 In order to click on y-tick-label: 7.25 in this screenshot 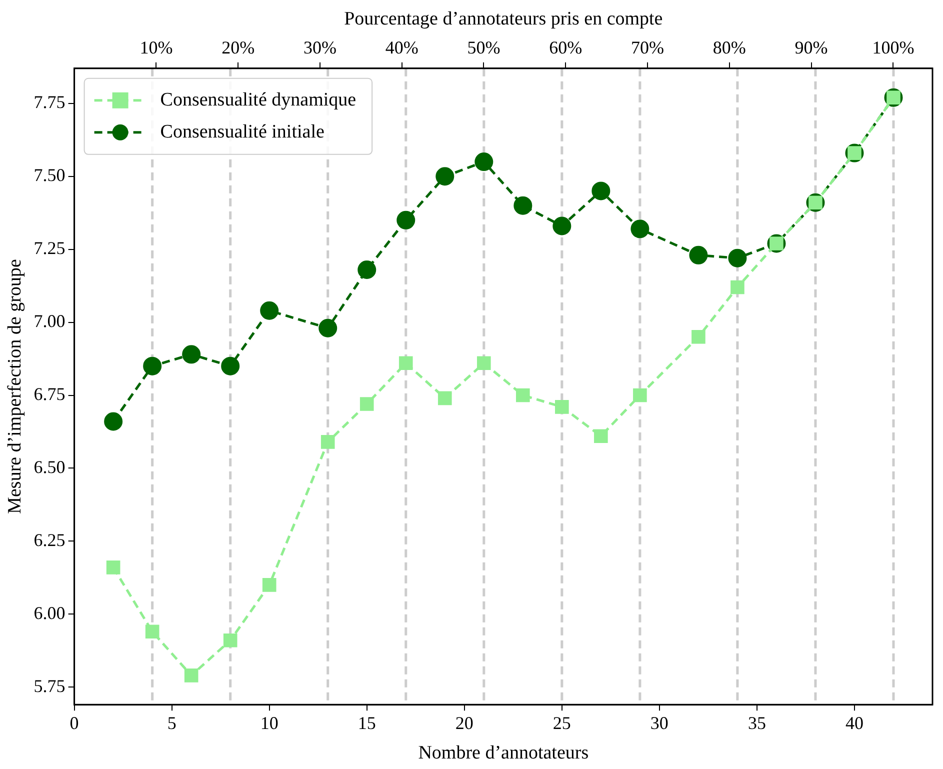, I will do `click(50, 248)`.